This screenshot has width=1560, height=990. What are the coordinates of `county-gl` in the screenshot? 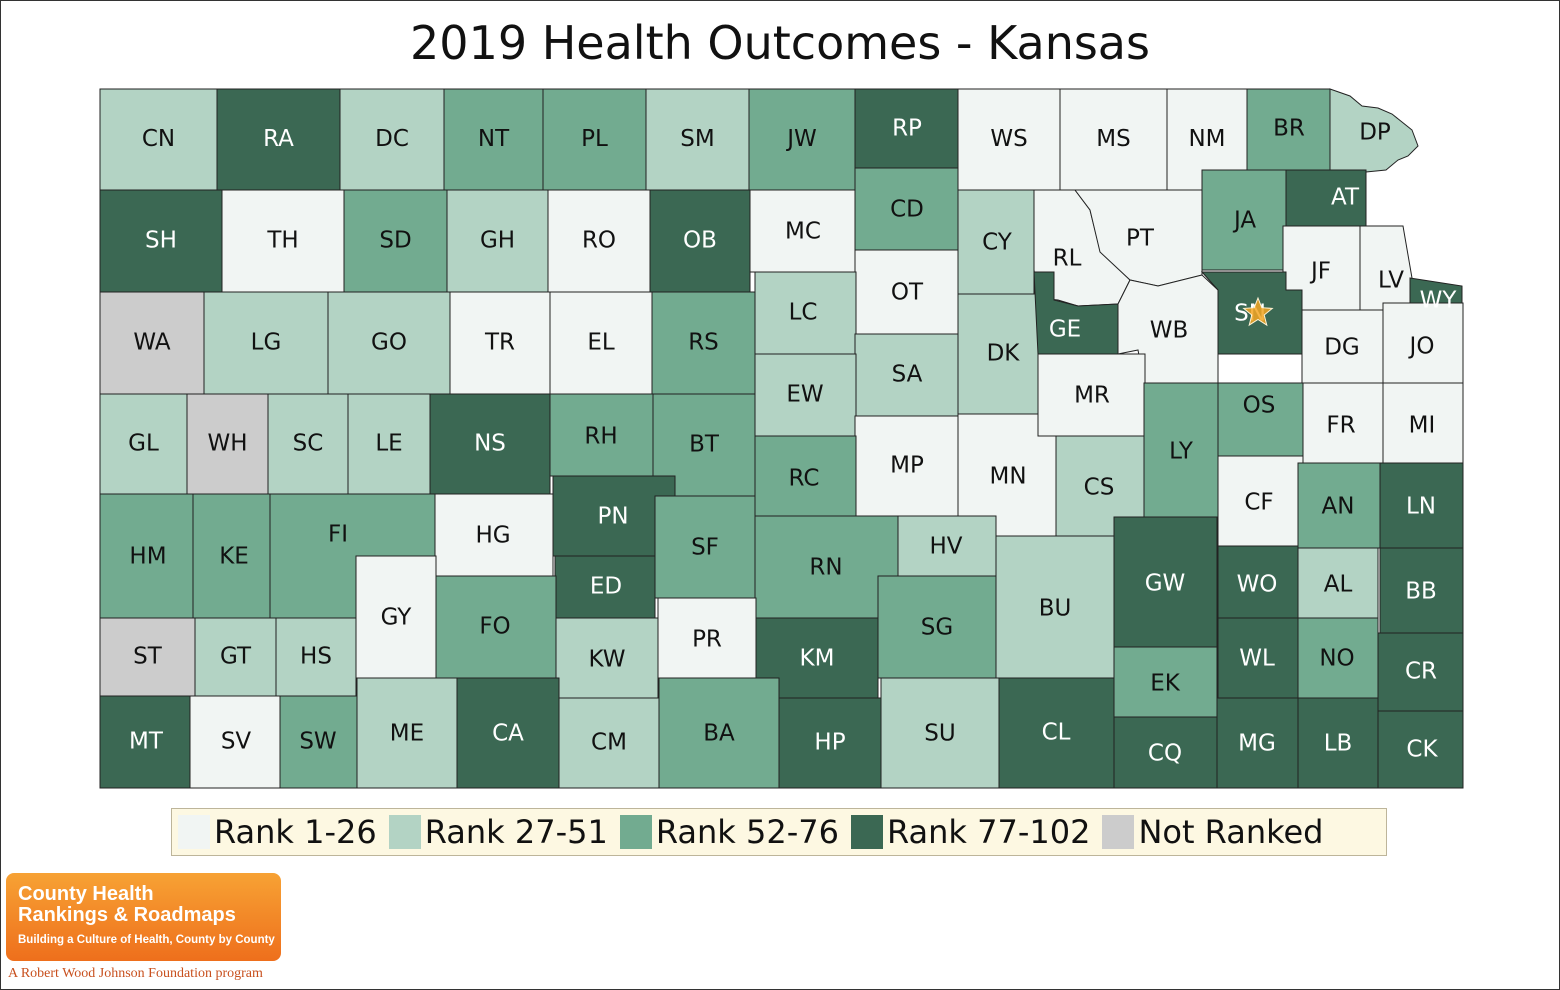 It's located at (143, 444).